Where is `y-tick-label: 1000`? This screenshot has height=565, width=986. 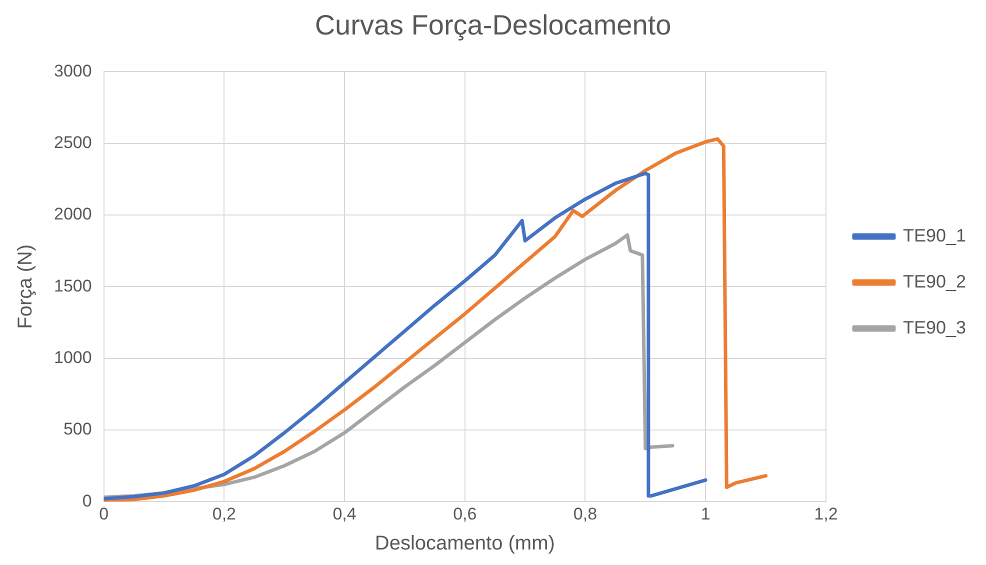
y-tick-label: 1000 is located at coordinates (73, 357).